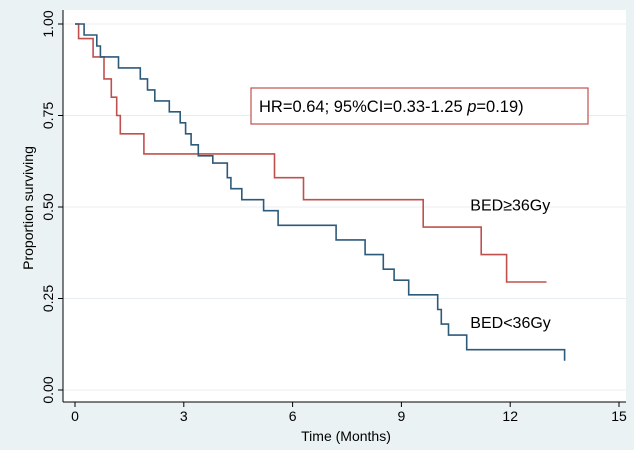  What do you see at coordinates (499, 107) in the screenshot?
I see `annotation-suffix: =0.19)` at bounding box center [499, 107].